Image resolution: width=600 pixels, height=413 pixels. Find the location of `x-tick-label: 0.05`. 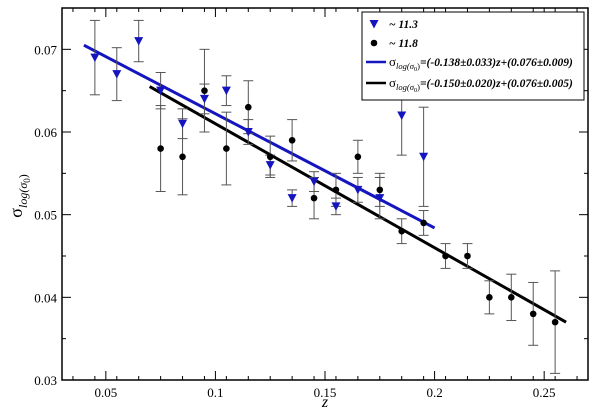

x-tick-label: 0.05 is located at coordinates (105, 392).